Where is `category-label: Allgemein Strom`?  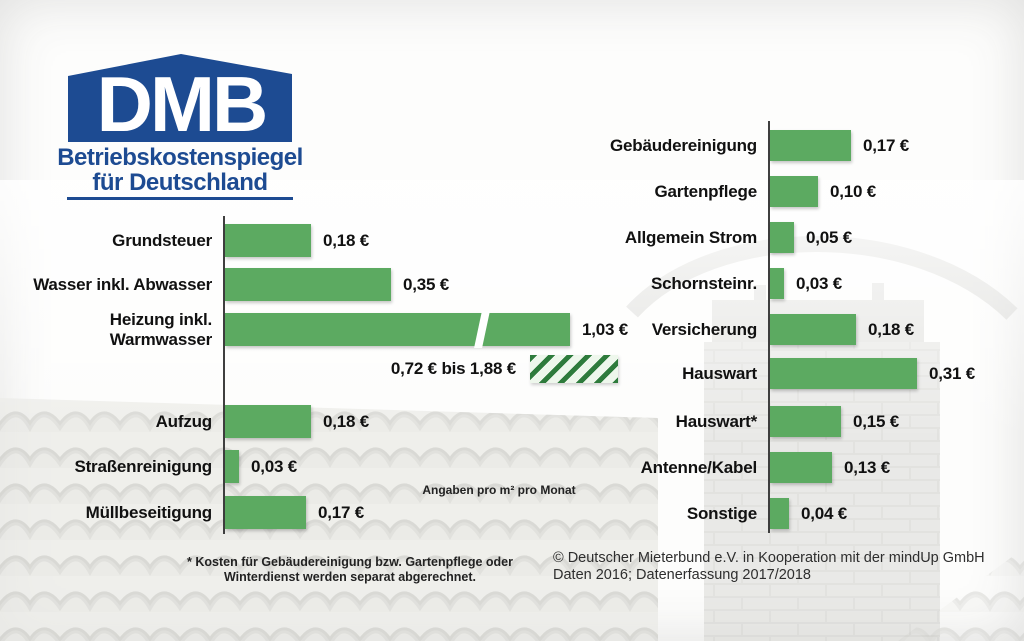 category-label: Allgemein Strom is located at coordinates (690, 237).